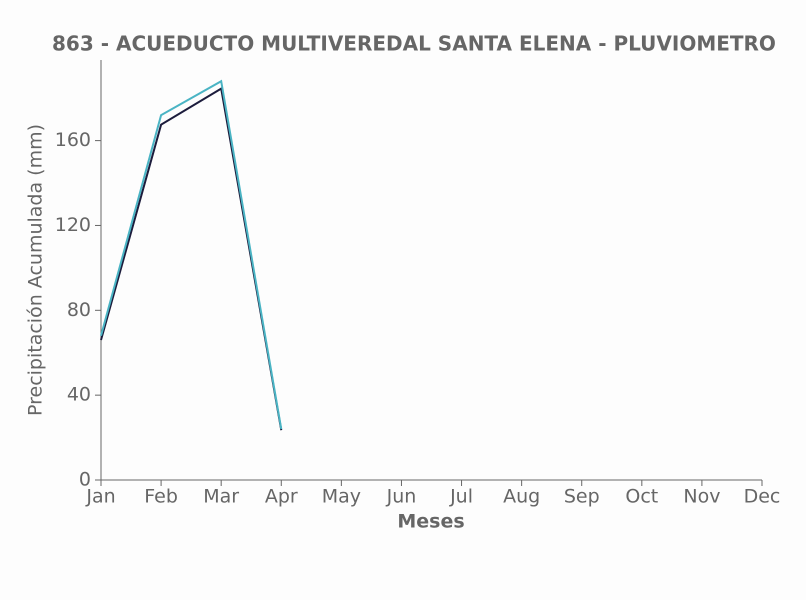 Image resolution: width=806 pixels, height=600 pixels. Describe the element at coordinates (221, 497) in the screenshot. I see `x-tick-label: Mar` at that location.